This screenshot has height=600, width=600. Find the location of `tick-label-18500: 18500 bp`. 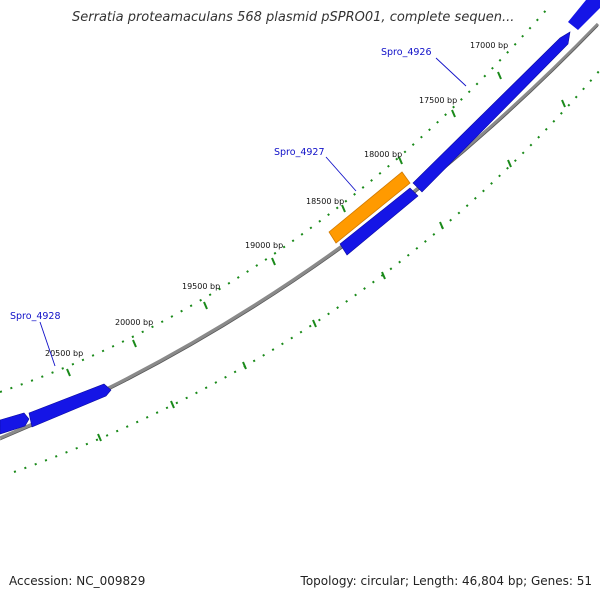

tick-label-18500: 18500 bp is located at coordinates (325, 201).